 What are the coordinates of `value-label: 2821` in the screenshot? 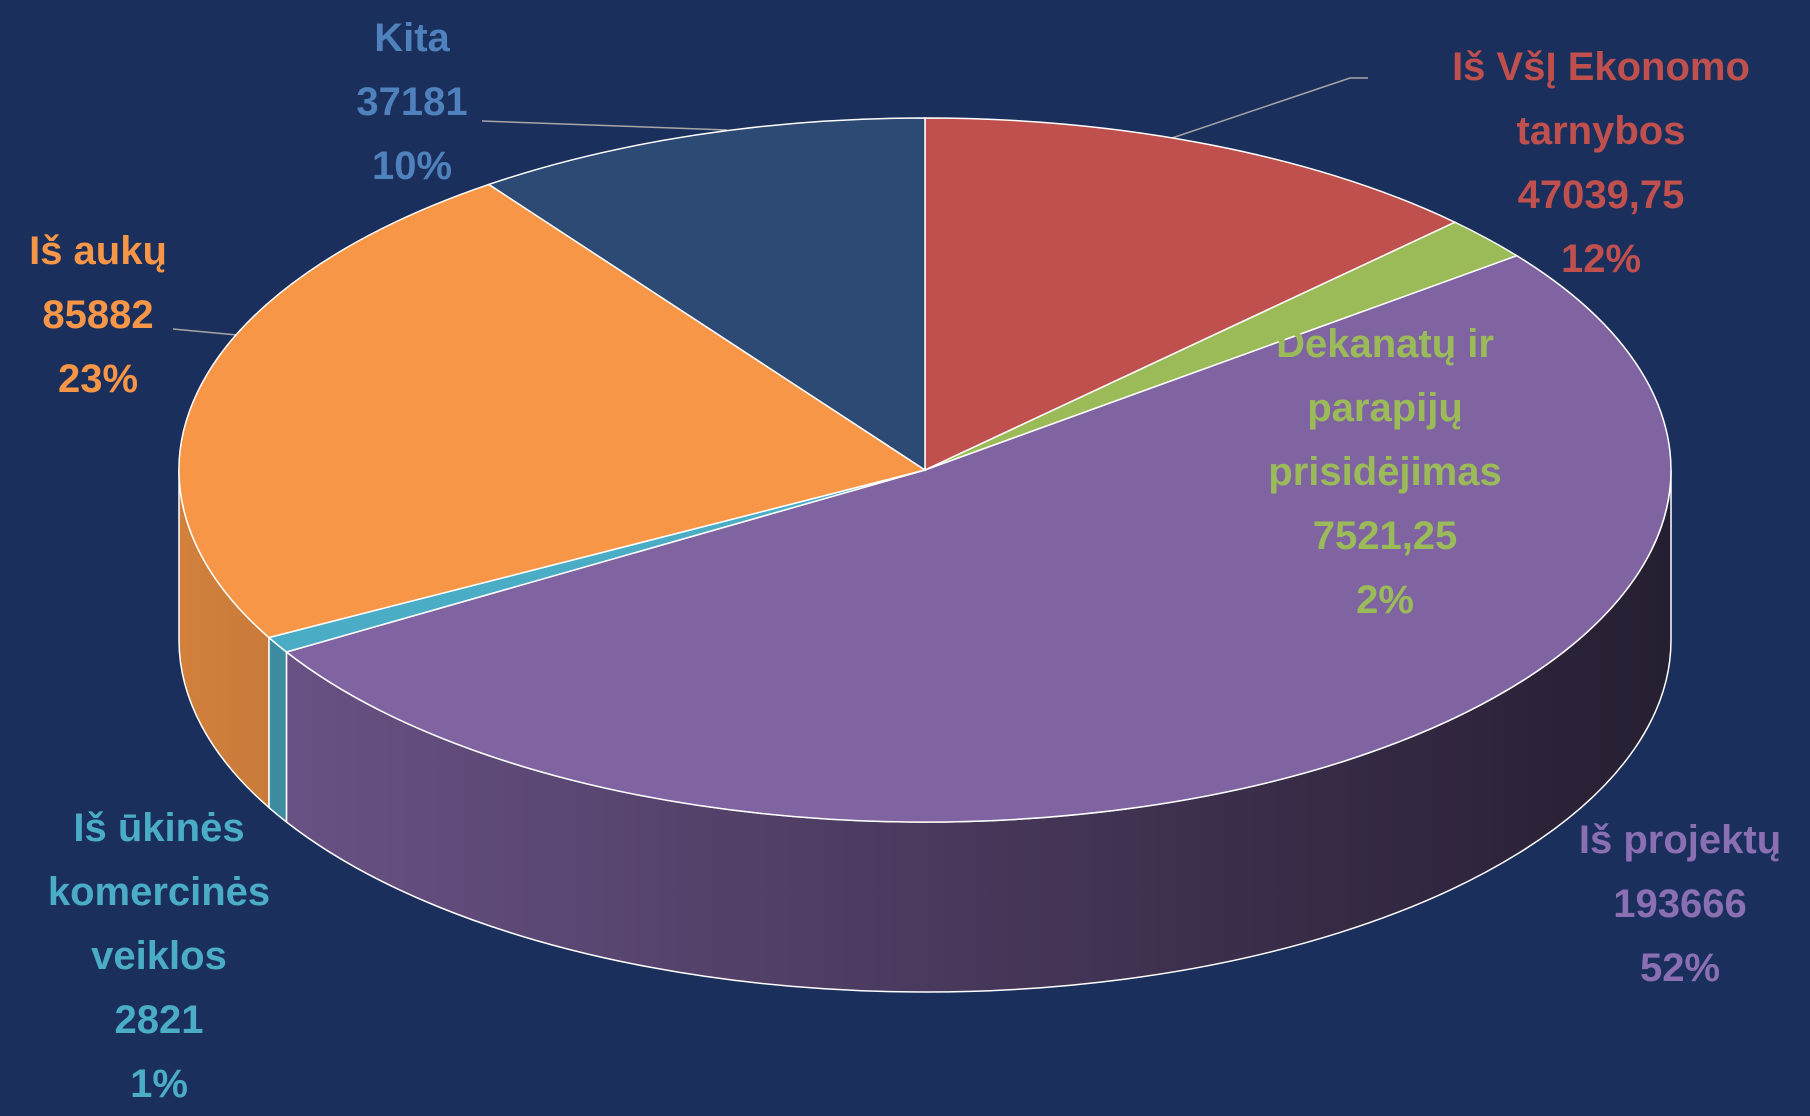 It's located at (159, 1020).